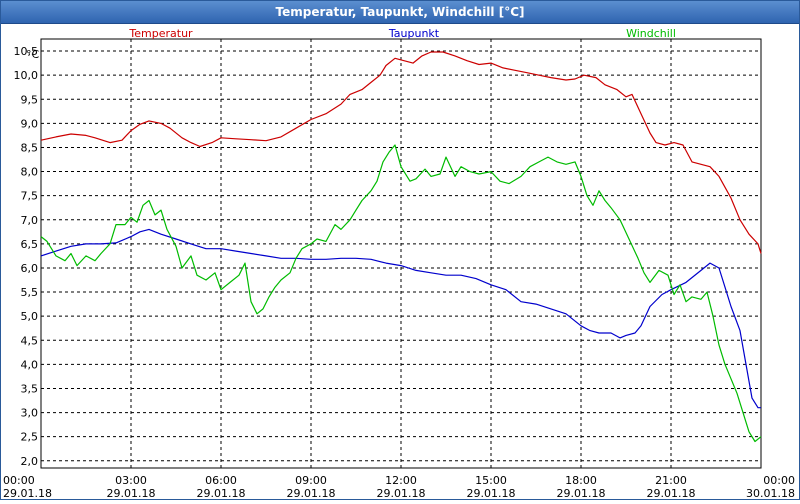  Describe the element at coordinates (671, 480) in the screenshot. I see `x-tick-time: 21:00` at that location.